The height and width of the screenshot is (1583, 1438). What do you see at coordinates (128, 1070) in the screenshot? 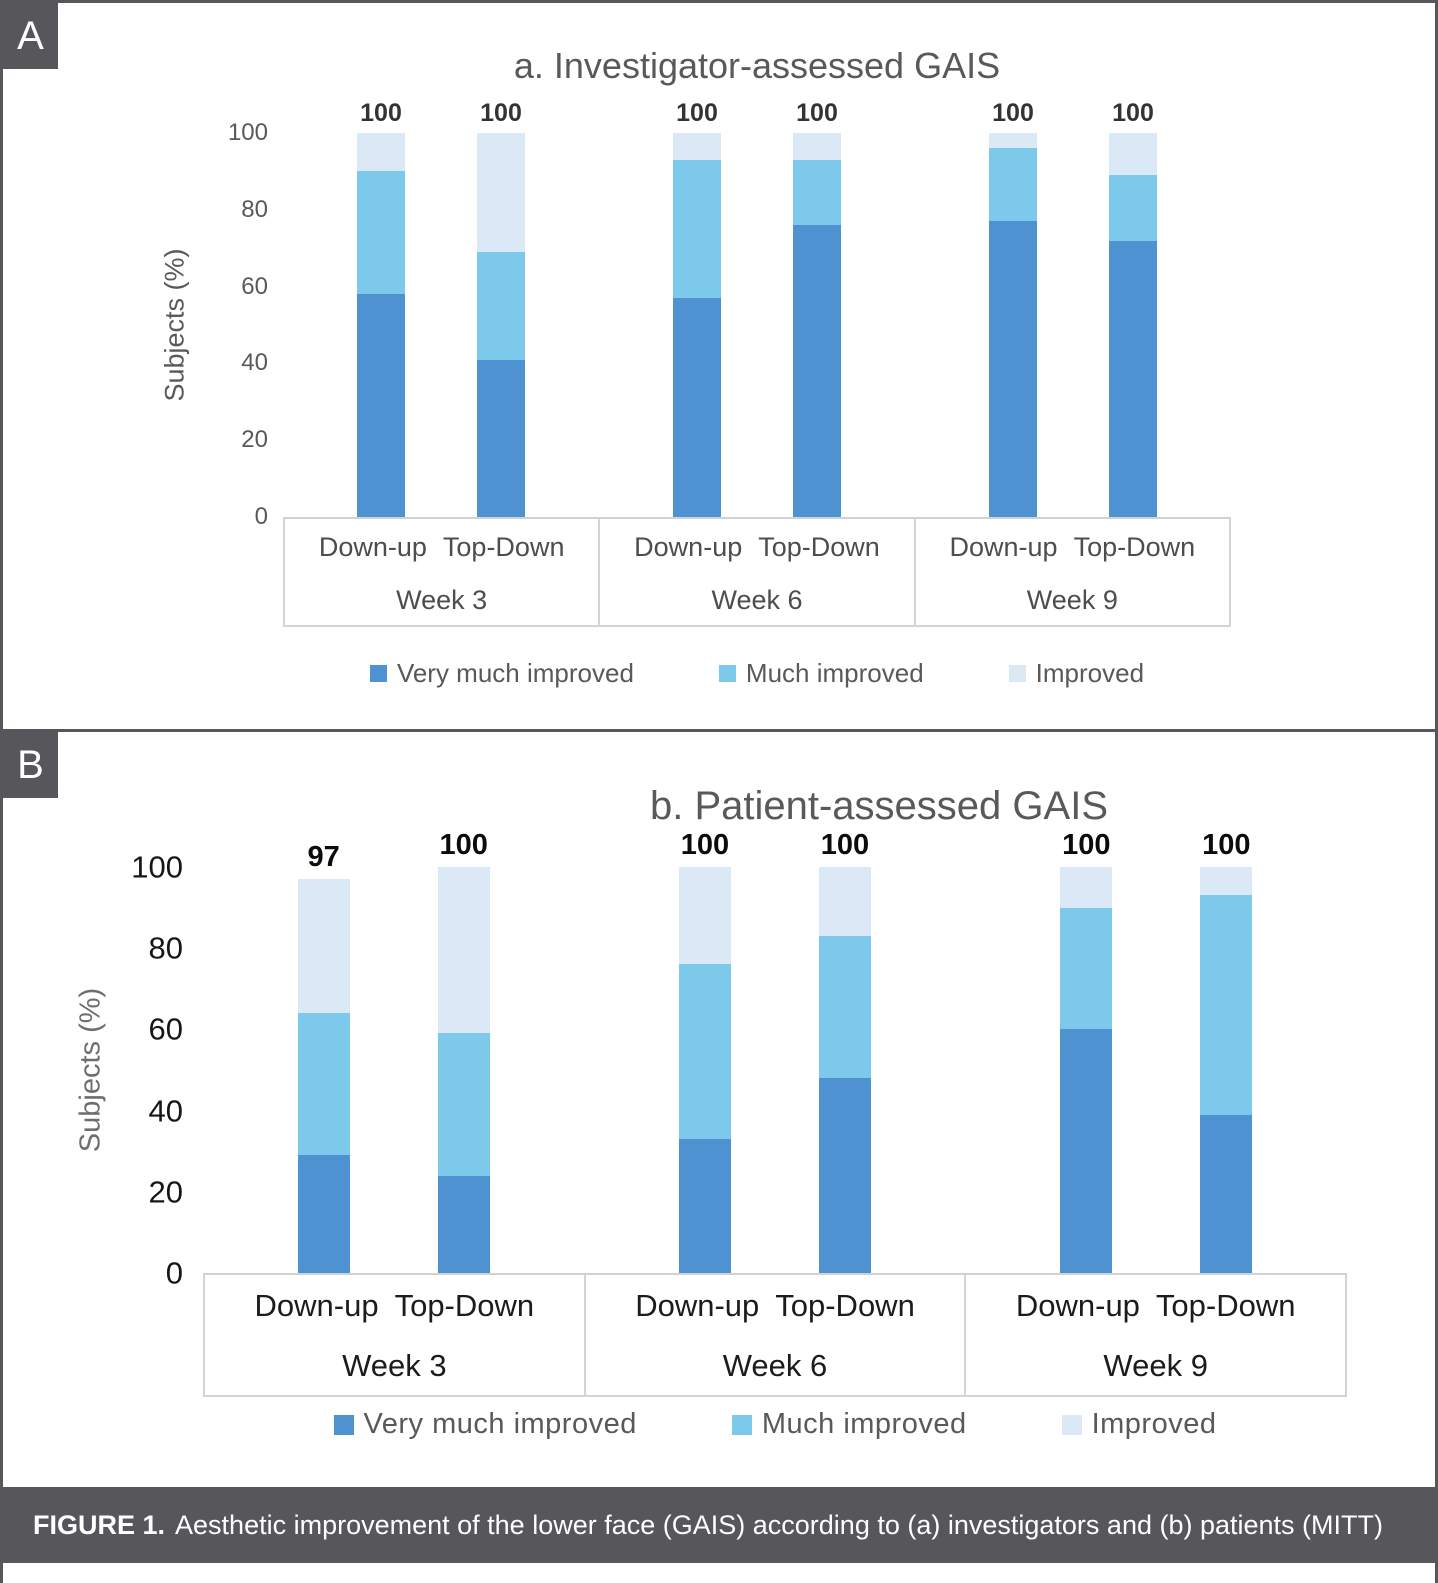
I see `chart-b-y-ticks: 100 80 60 40 20 0` at bounding box center [128, 1070].